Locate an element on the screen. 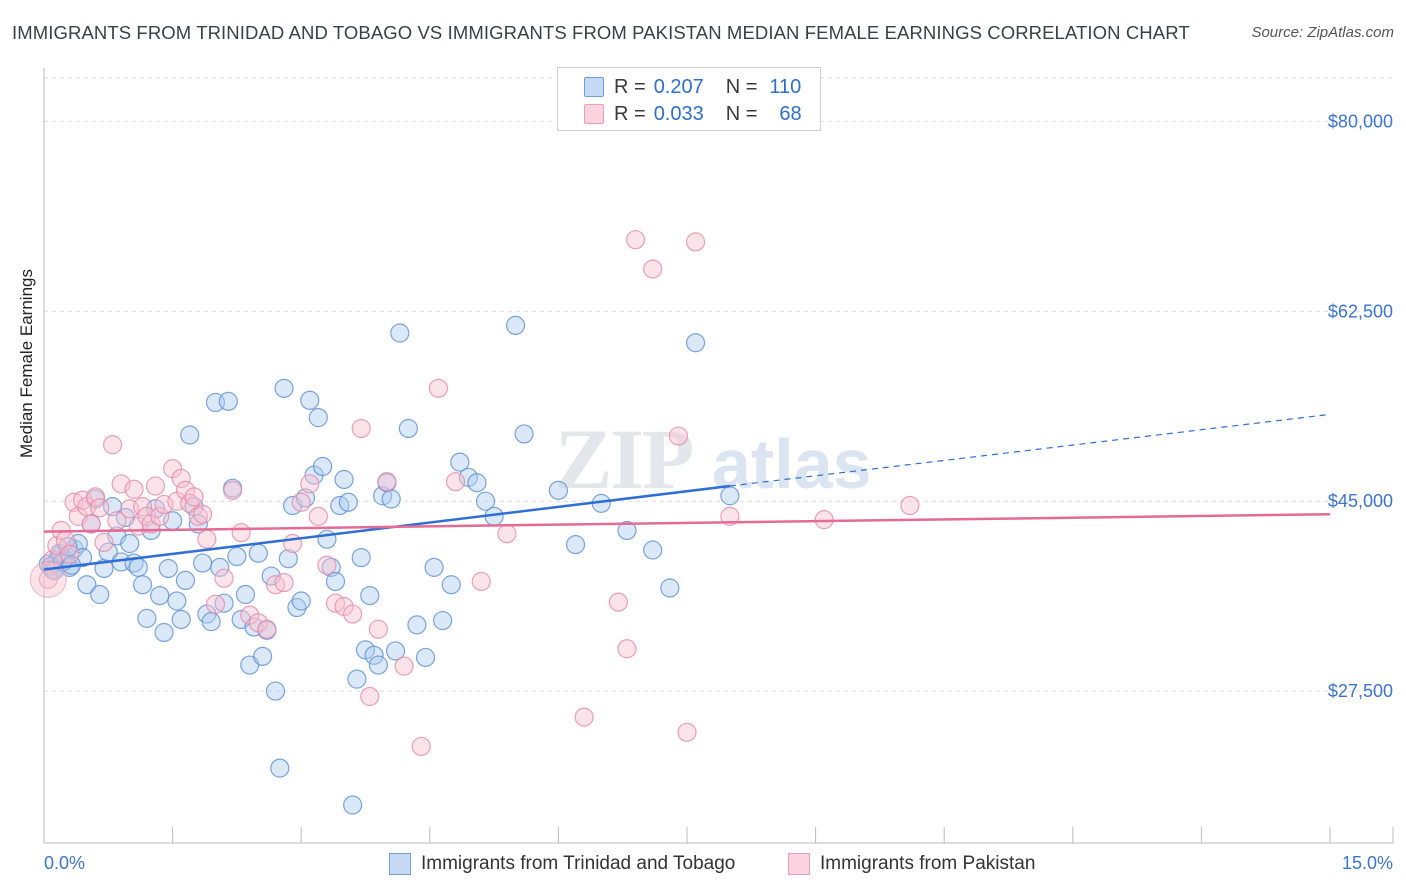 The image size is (1406, 892). bottom-legend-label-trinidad: Immigrants from Trinidad and Tobago is located at coordinates (578, 863).